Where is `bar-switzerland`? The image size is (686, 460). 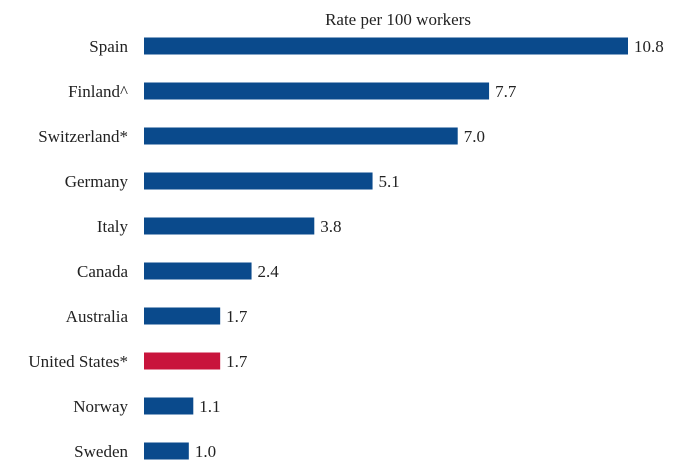
bar-switzerland is located at coordinates (301, 136).